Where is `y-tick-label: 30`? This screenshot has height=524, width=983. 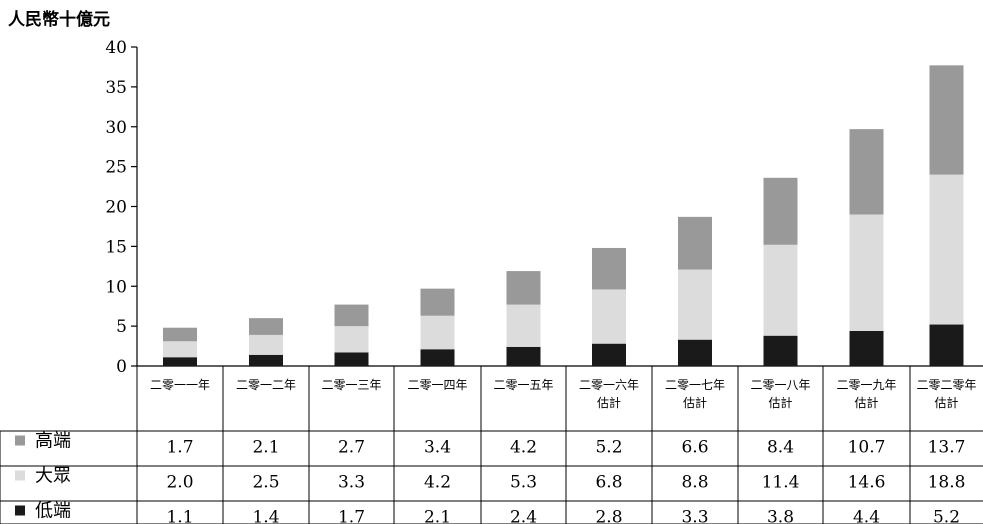
y-tick-label: 30 is located at coordinates (116, 128).